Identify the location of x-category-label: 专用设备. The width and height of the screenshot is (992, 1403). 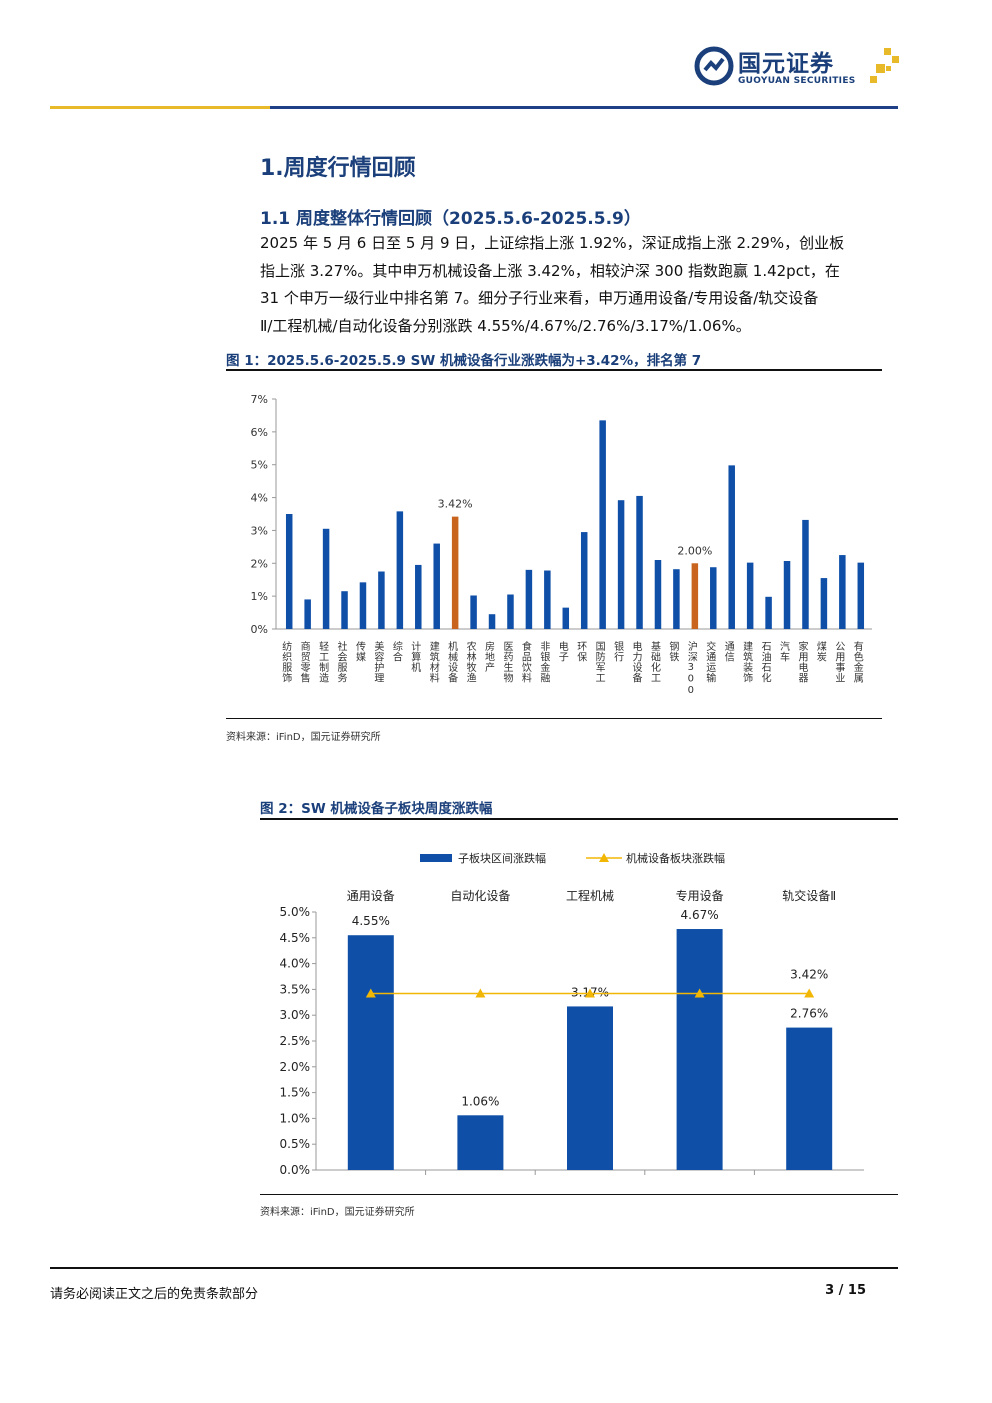
(700, 895).